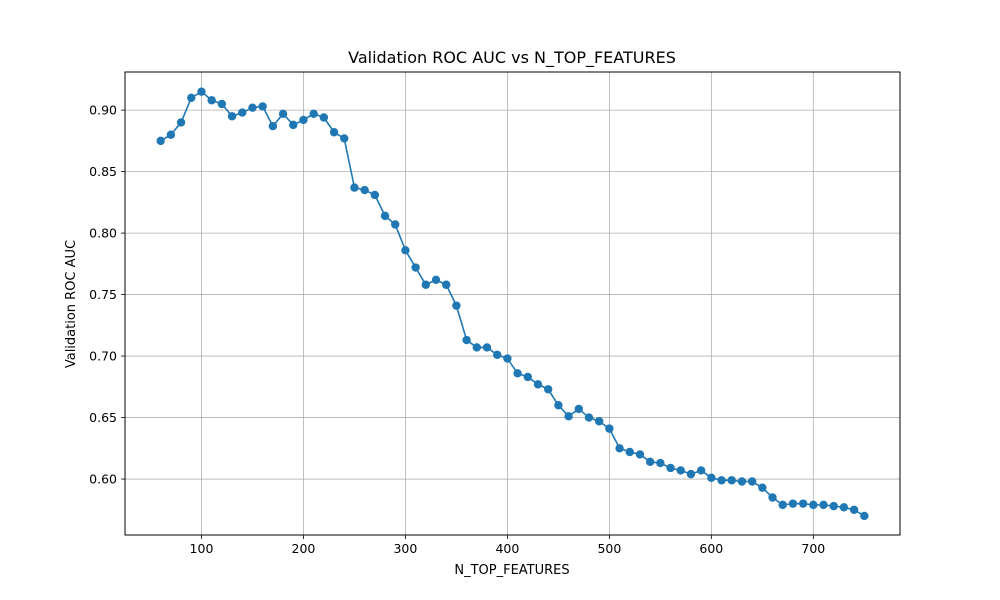 The height and width of the screenshot is (600, 1000). I want to click on y-tick-label: 0.75, so click(103, 294).